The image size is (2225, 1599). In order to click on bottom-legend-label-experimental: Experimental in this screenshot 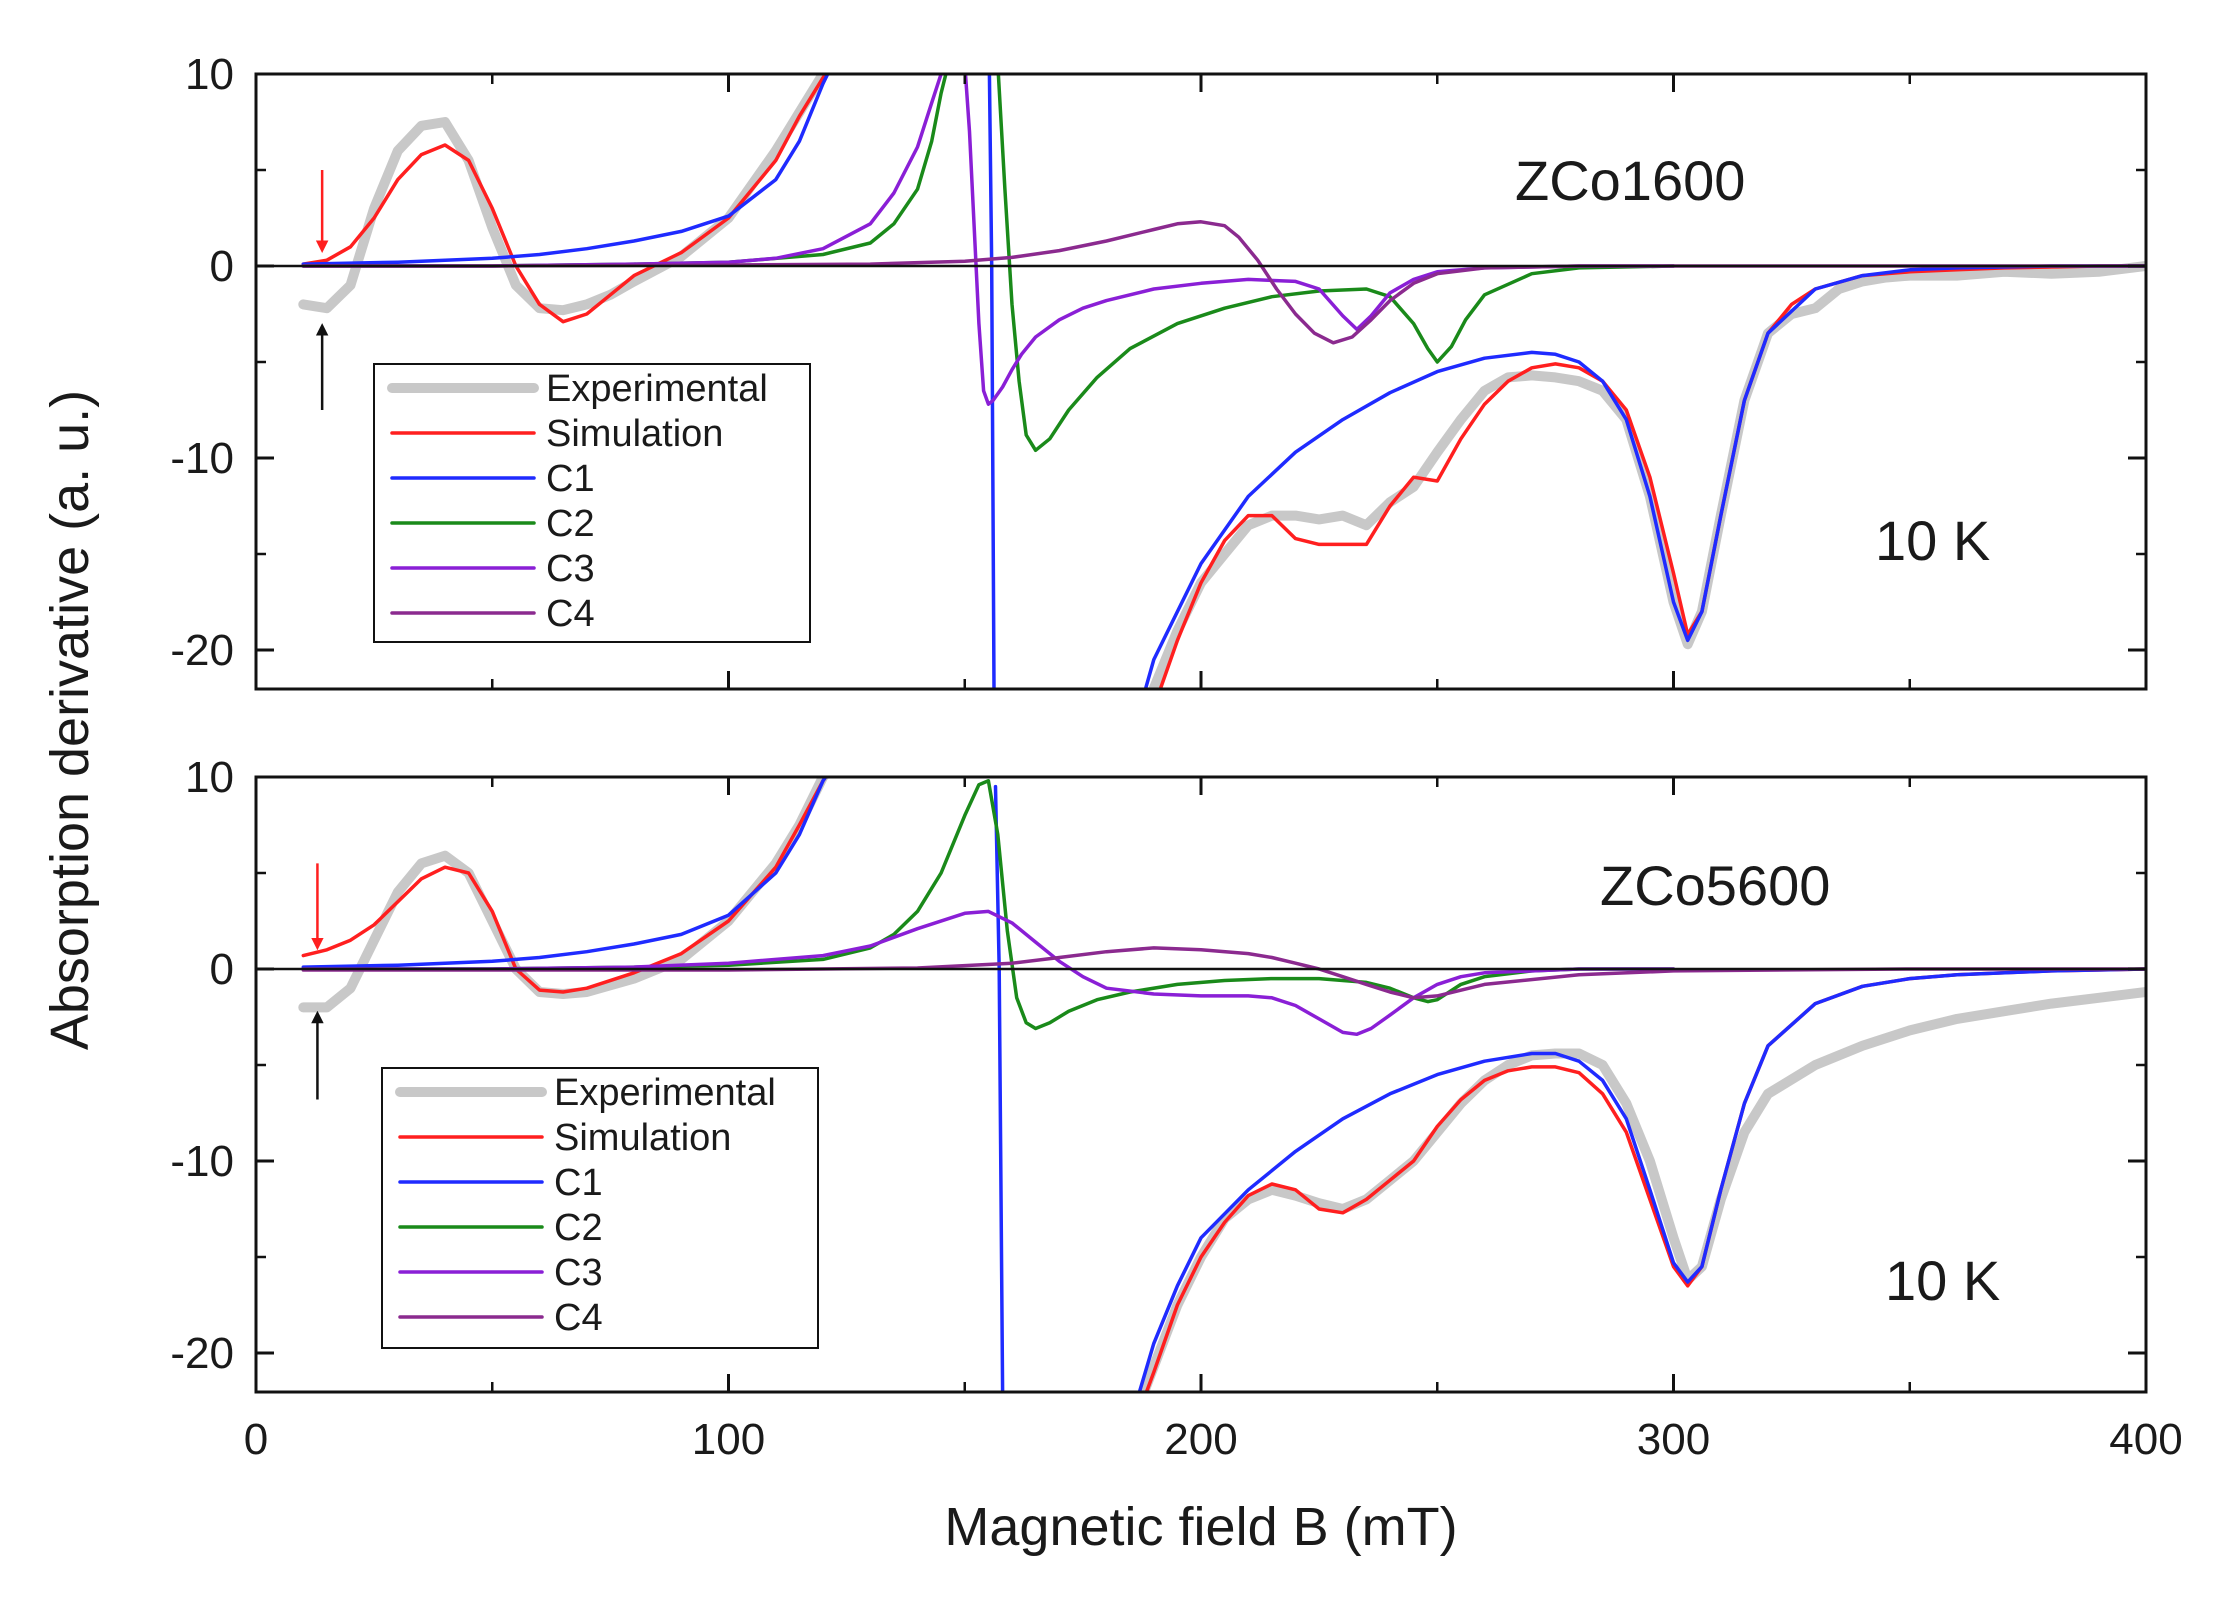, I will do `click(665, 1093)`.